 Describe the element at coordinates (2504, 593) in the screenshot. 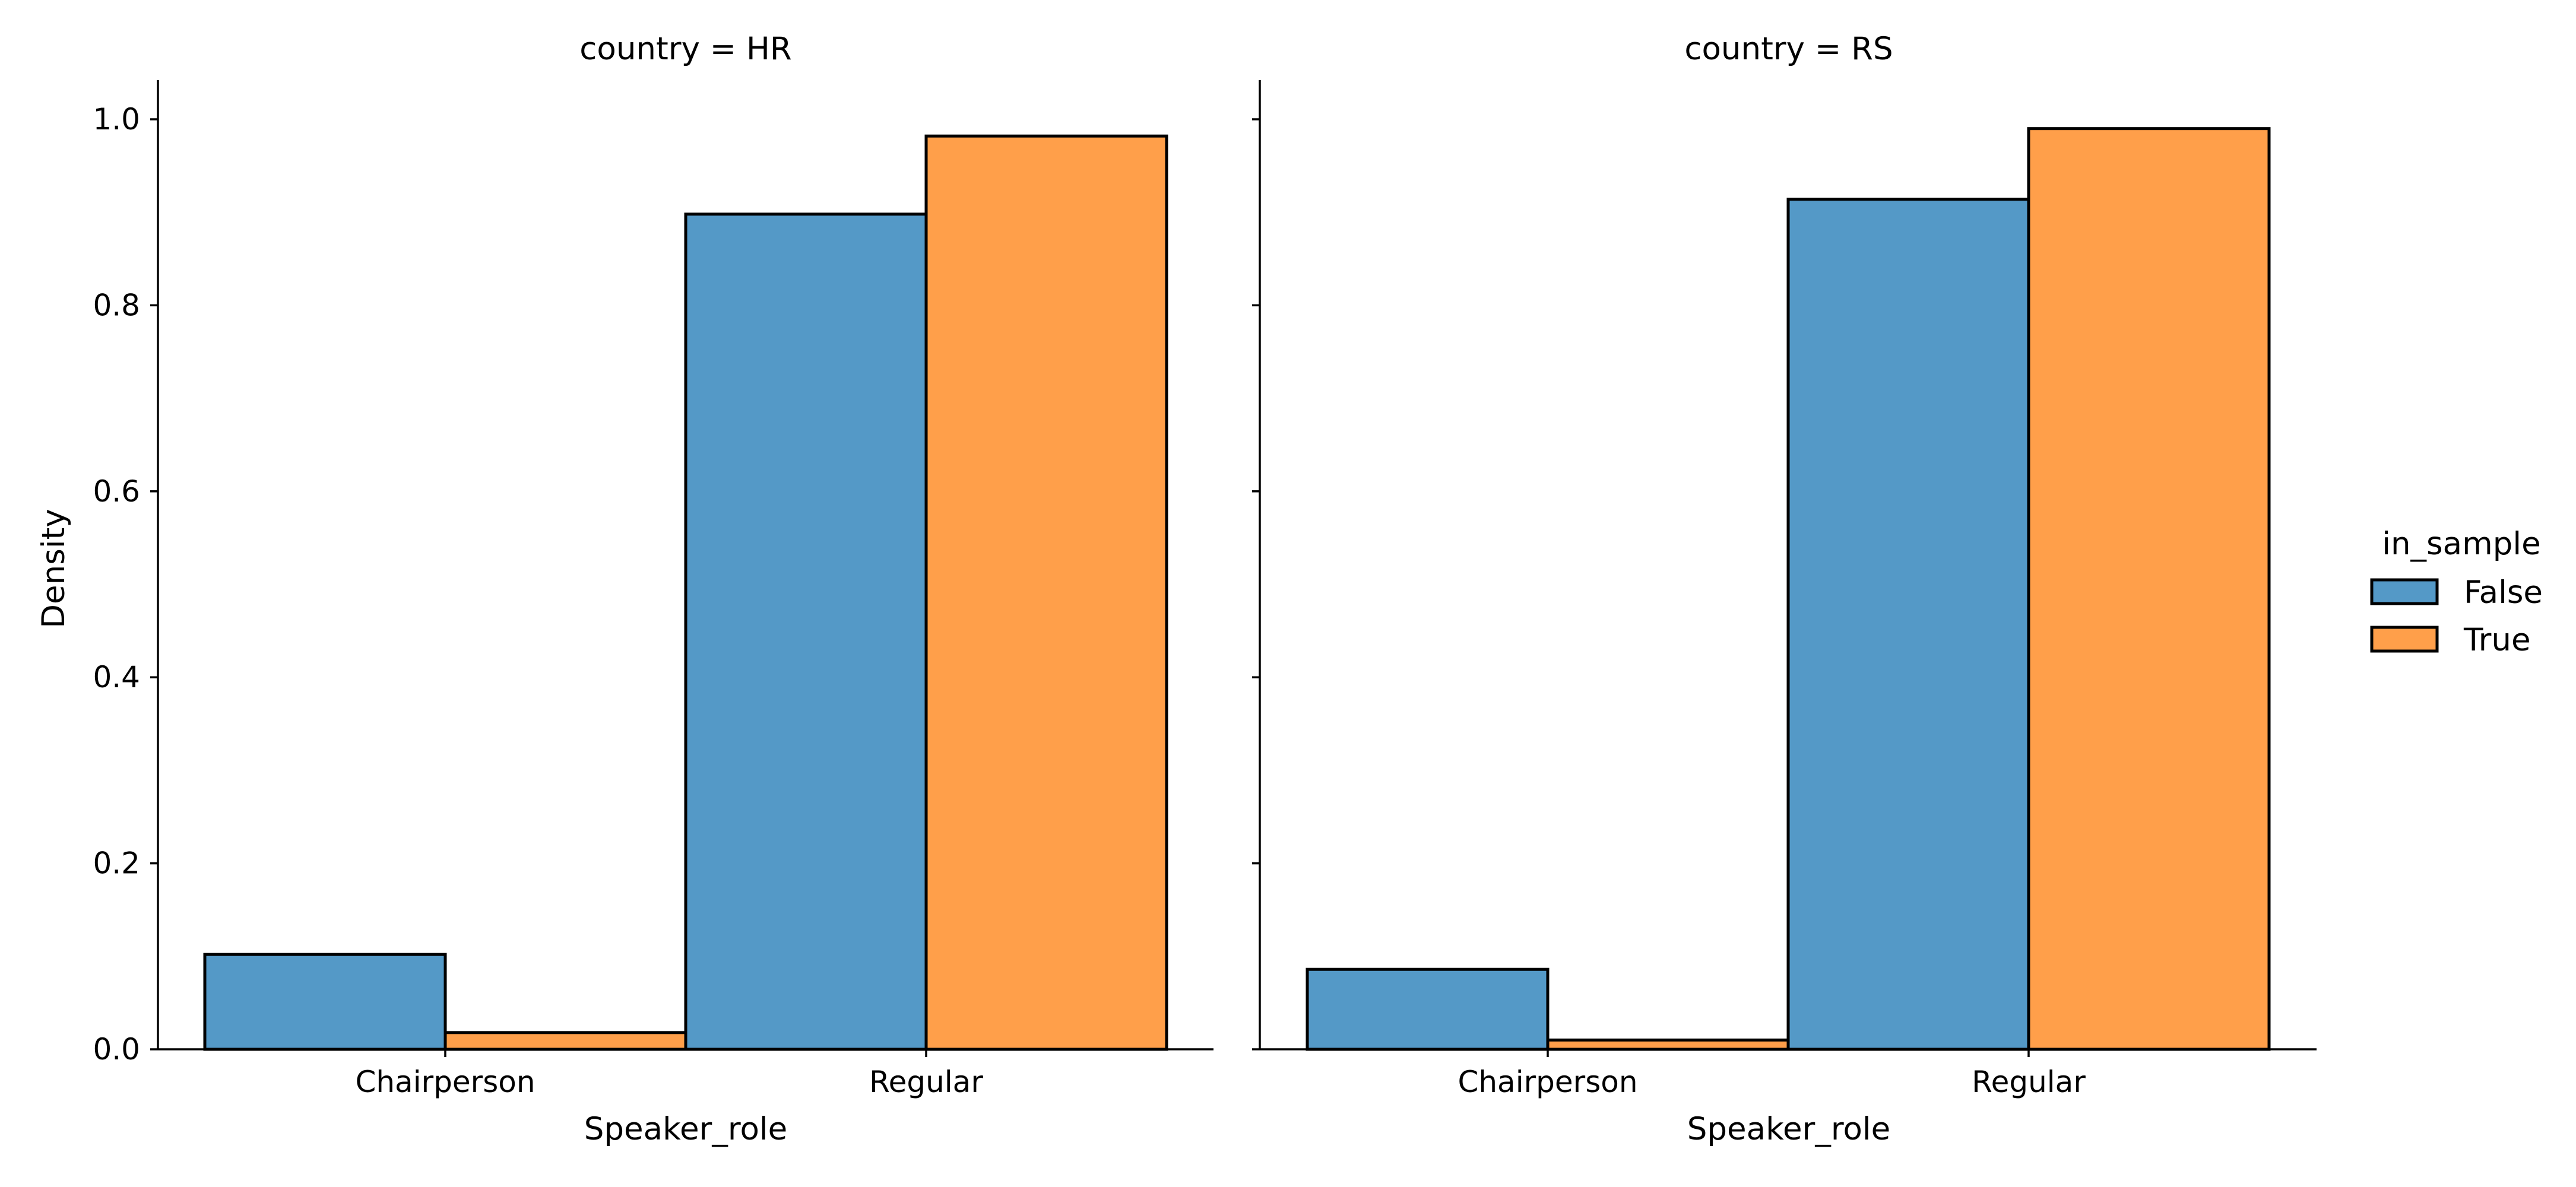

I see `legend-label-false: False` at that location.